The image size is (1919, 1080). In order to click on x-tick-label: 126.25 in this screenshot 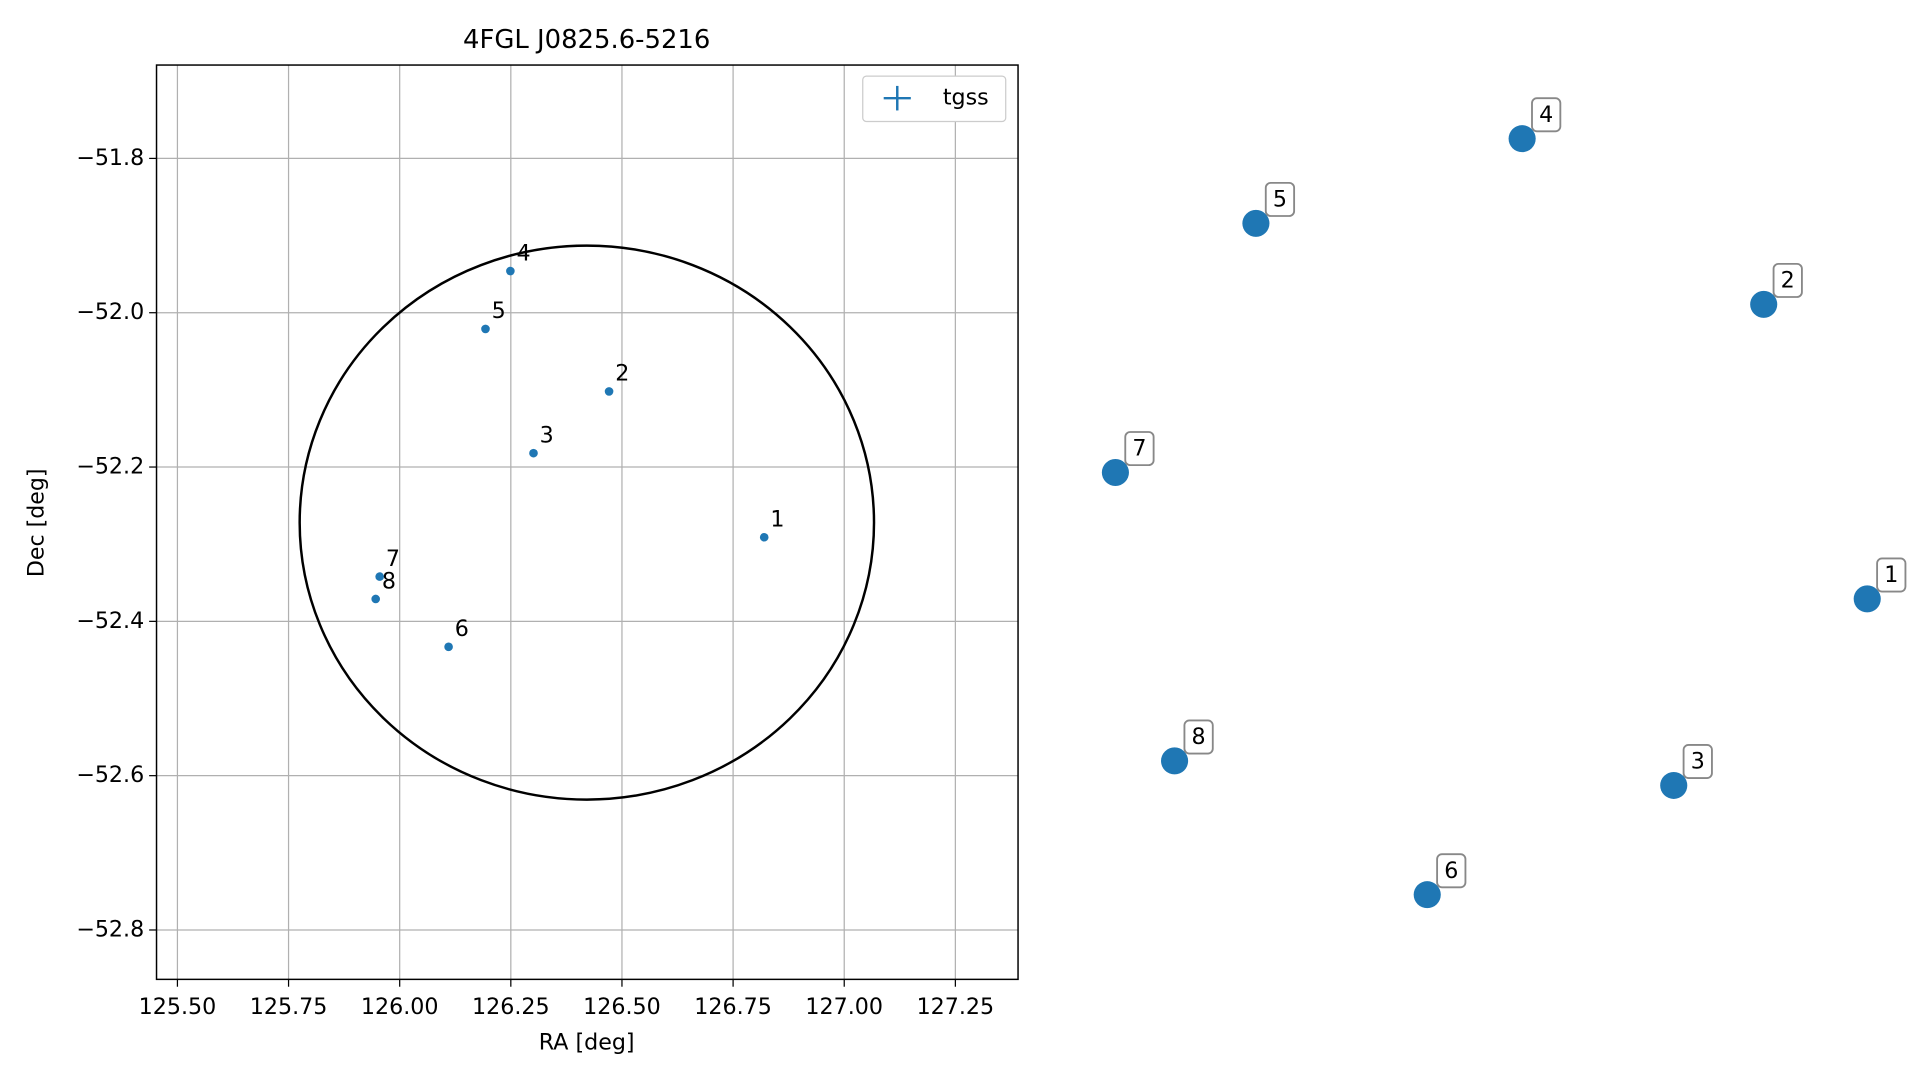, I will do `click(511, 1007)`.